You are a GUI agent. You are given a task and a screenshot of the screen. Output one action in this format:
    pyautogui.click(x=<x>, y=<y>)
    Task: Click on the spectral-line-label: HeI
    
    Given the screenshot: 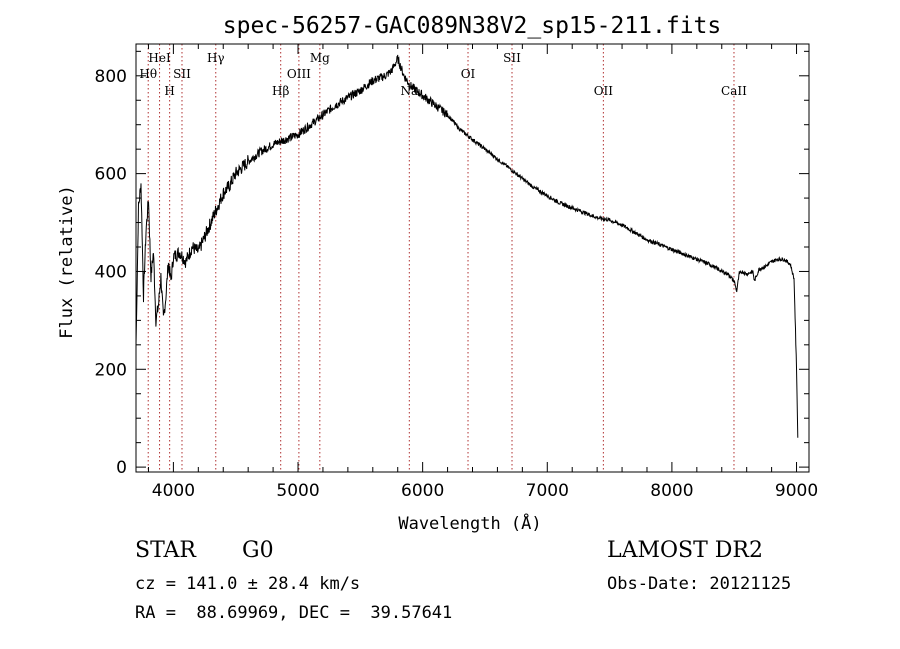 What is the action you would take?
    pyautogui.click(x=159, y=58)
    